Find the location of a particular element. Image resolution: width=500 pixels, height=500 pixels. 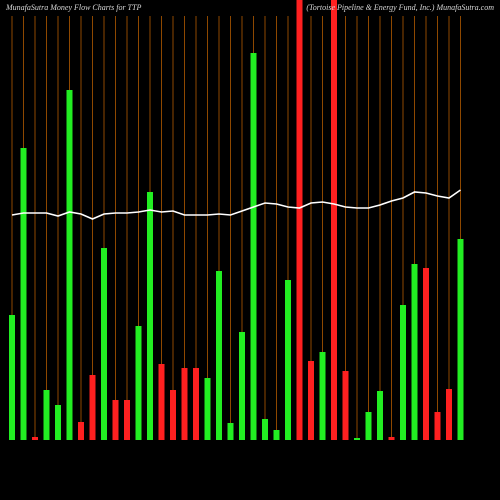

money-flow-line is located at coordinates (236, 204).